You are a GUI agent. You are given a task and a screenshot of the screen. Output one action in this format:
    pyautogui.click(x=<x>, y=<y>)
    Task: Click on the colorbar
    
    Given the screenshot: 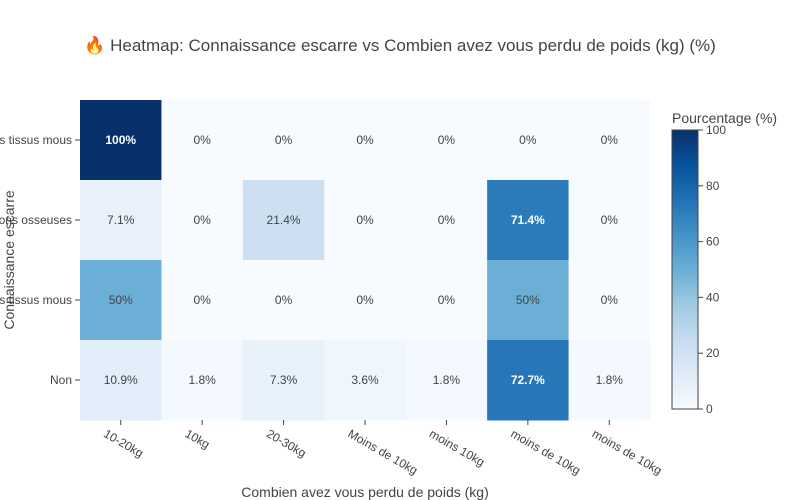 What is the action you would take?
    pyautogui.click(x=685, y=269)
    